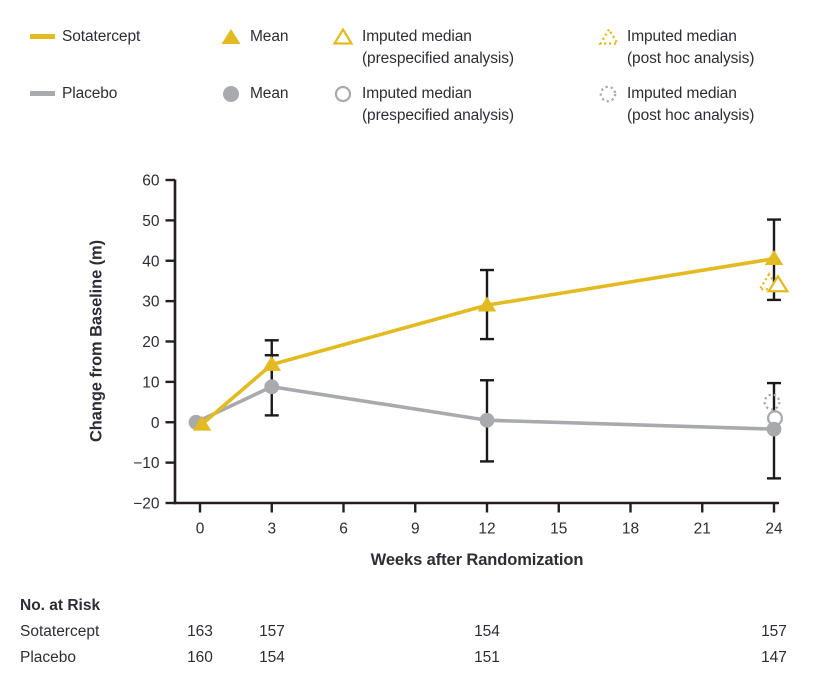 The width and height of the screenshot is (817, 687). I want to click on x-axis-title: Weeks after Randomization, so click(477, 560).